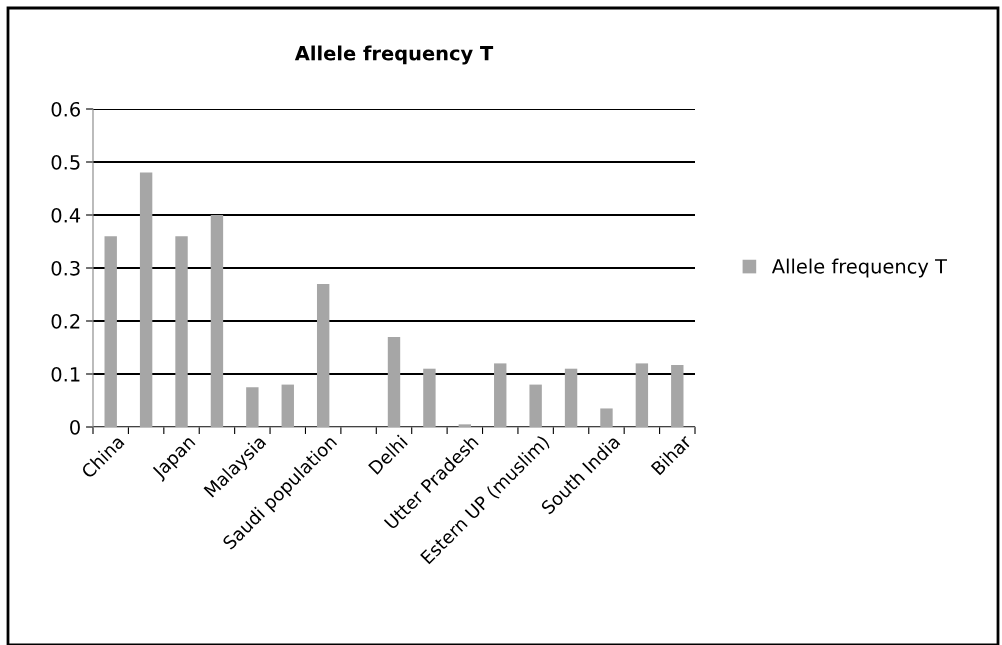 The width and height of the screenshot is (1002, 645). I want to click on y-tick-label: 0.2, so click(65, 321).